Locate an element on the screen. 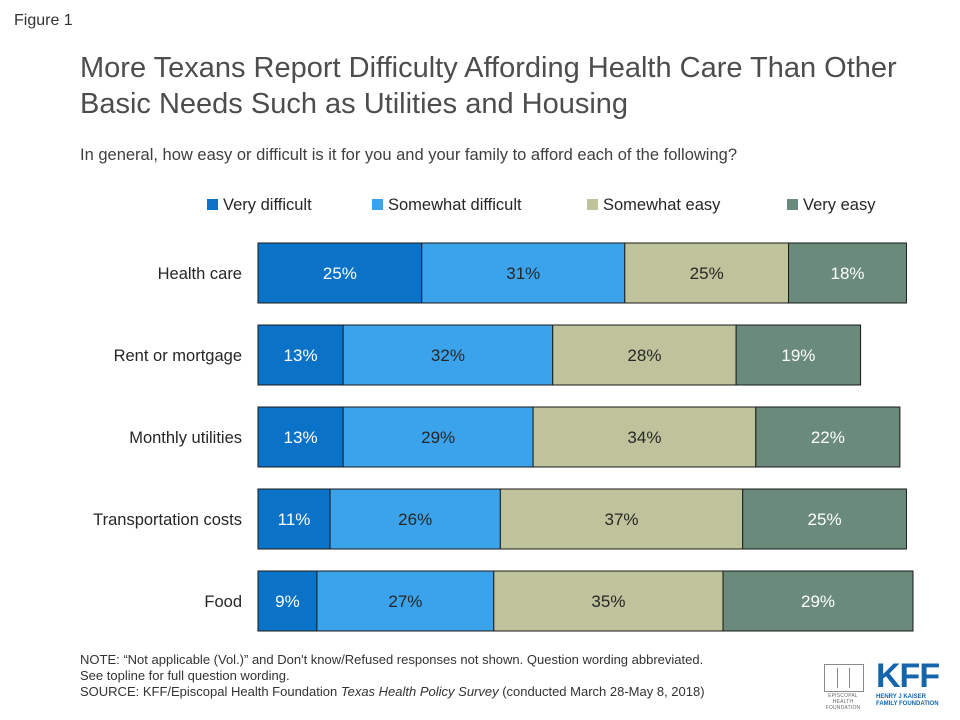 The height and width of the screenshot is (720, 960). data-label-somewhat-easy: 25% is located at coordinates (707, 273).